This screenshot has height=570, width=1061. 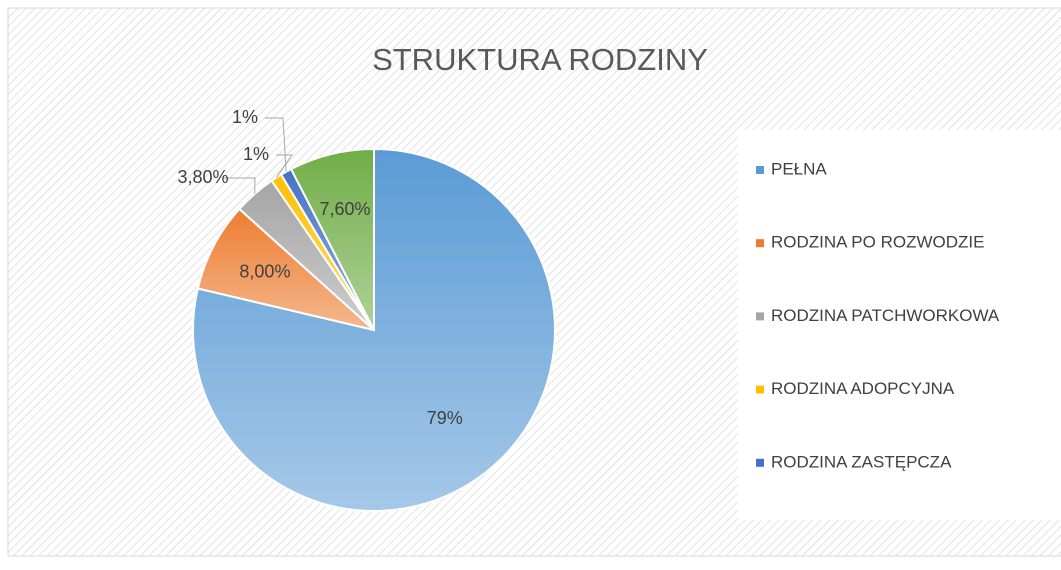 I want to click on data-label: 79%, so click(x=445, y=418).